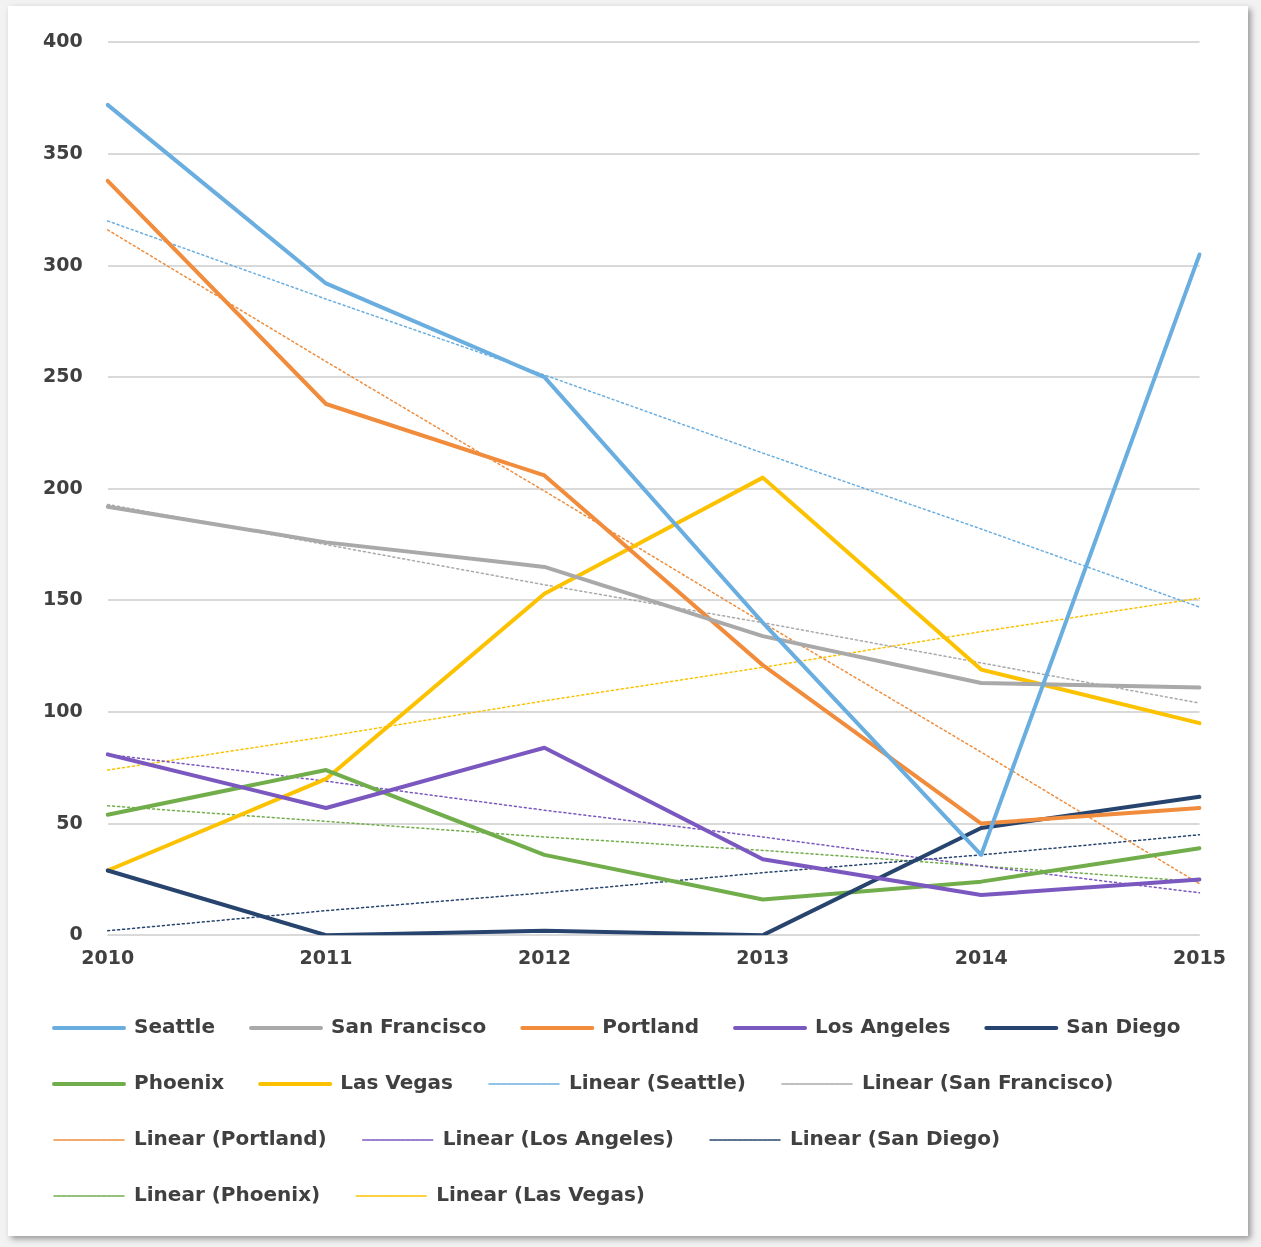 The height and width of the screenshot is (1247, 1261). What do you see at coordinates (62, 151) in the screenshot?
I see `y-tick-label: 350` at bounding box center [62, 151].